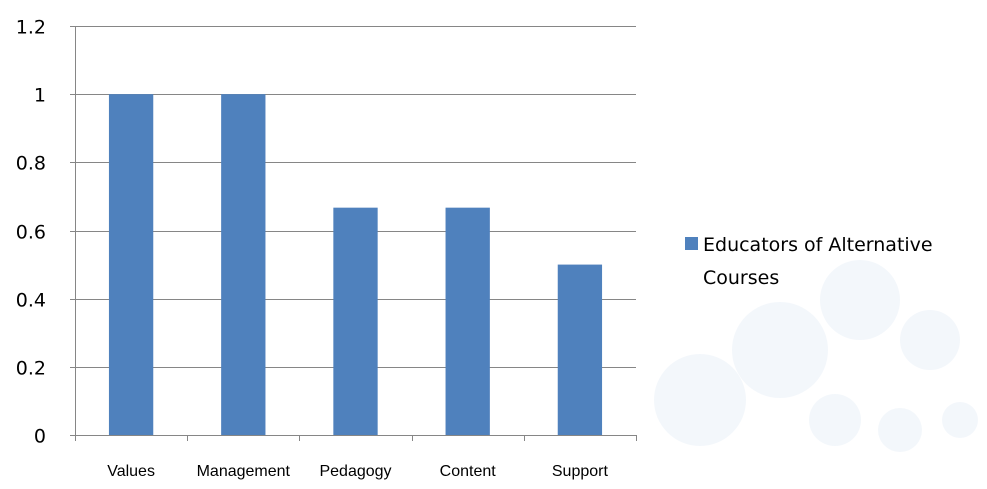  What do you see at coordinates (355, 471) in the screenshot?
I see `x-tick-label: Pedagogy` at bounding box center [355, 471].